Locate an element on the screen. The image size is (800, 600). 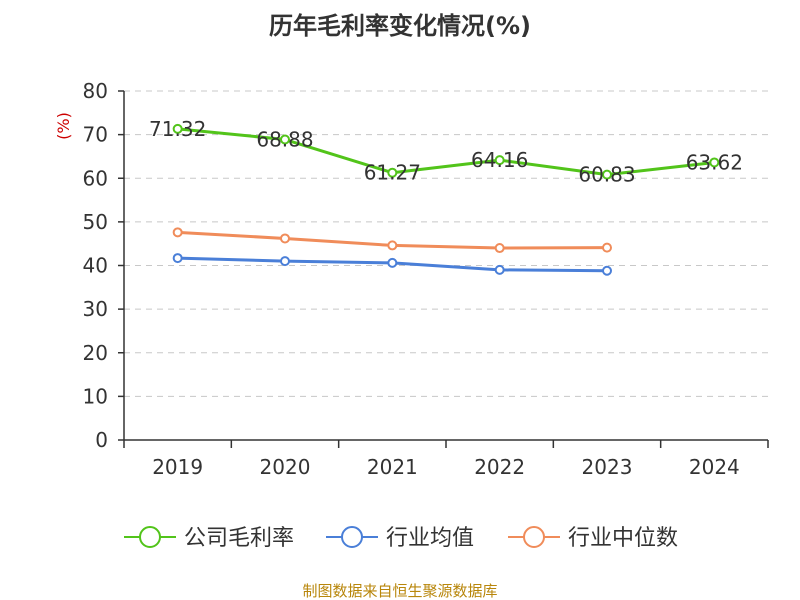
x-tick-label: 2021 is located at coordinates (392, 467).